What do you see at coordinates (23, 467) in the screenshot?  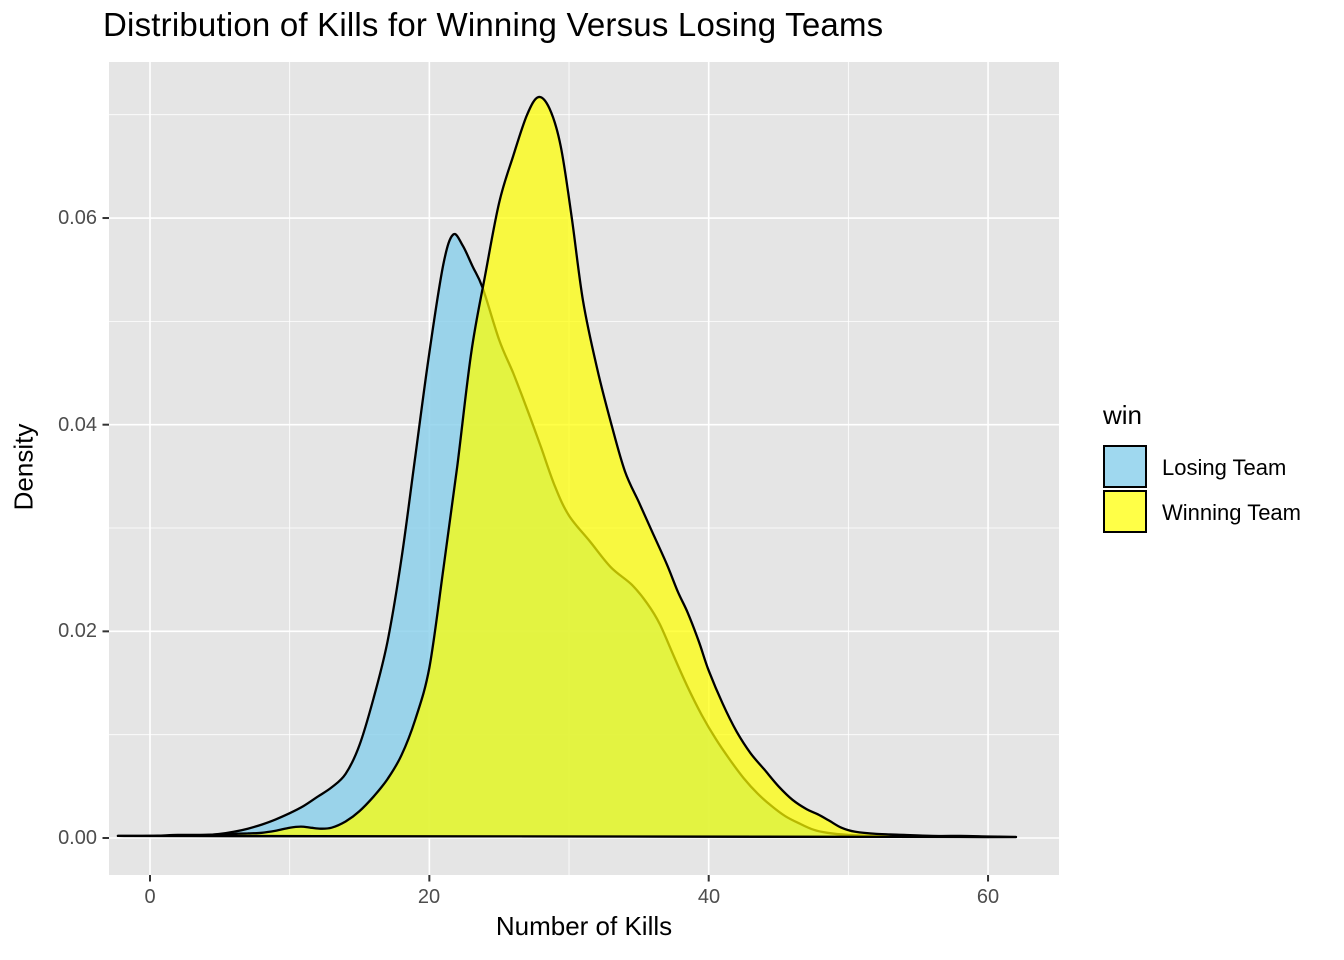 I see `y-axis-title: Density` at bounding box center [23, 467].